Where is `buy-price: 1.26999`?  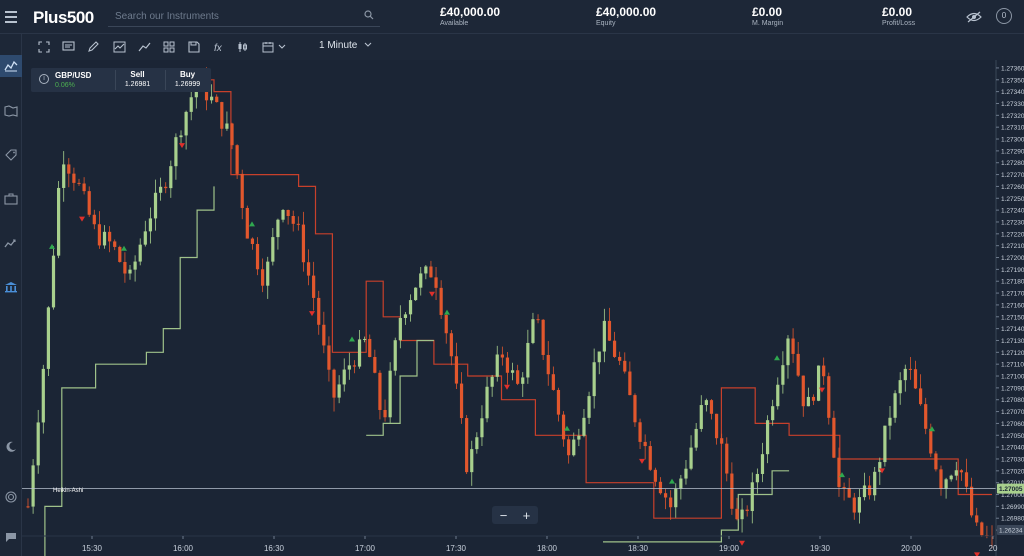
buy-price: 1.26999 is located at coordinates (187, 84).